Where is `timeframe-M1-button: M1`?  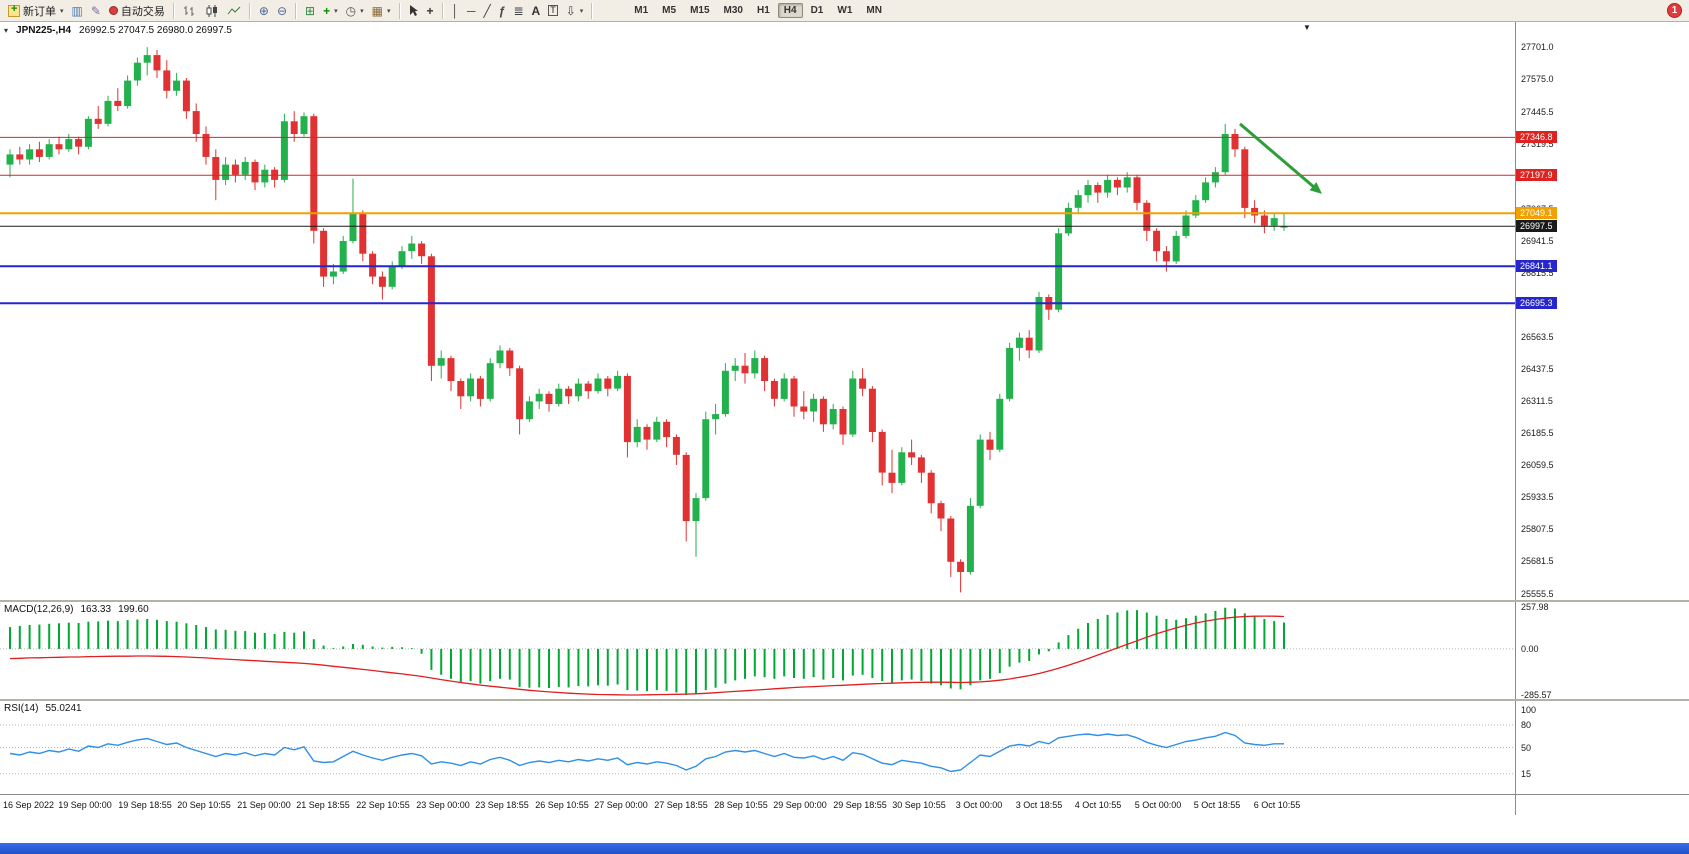
timeframe-M1-button: M1 is located at coordinates (641, 10).